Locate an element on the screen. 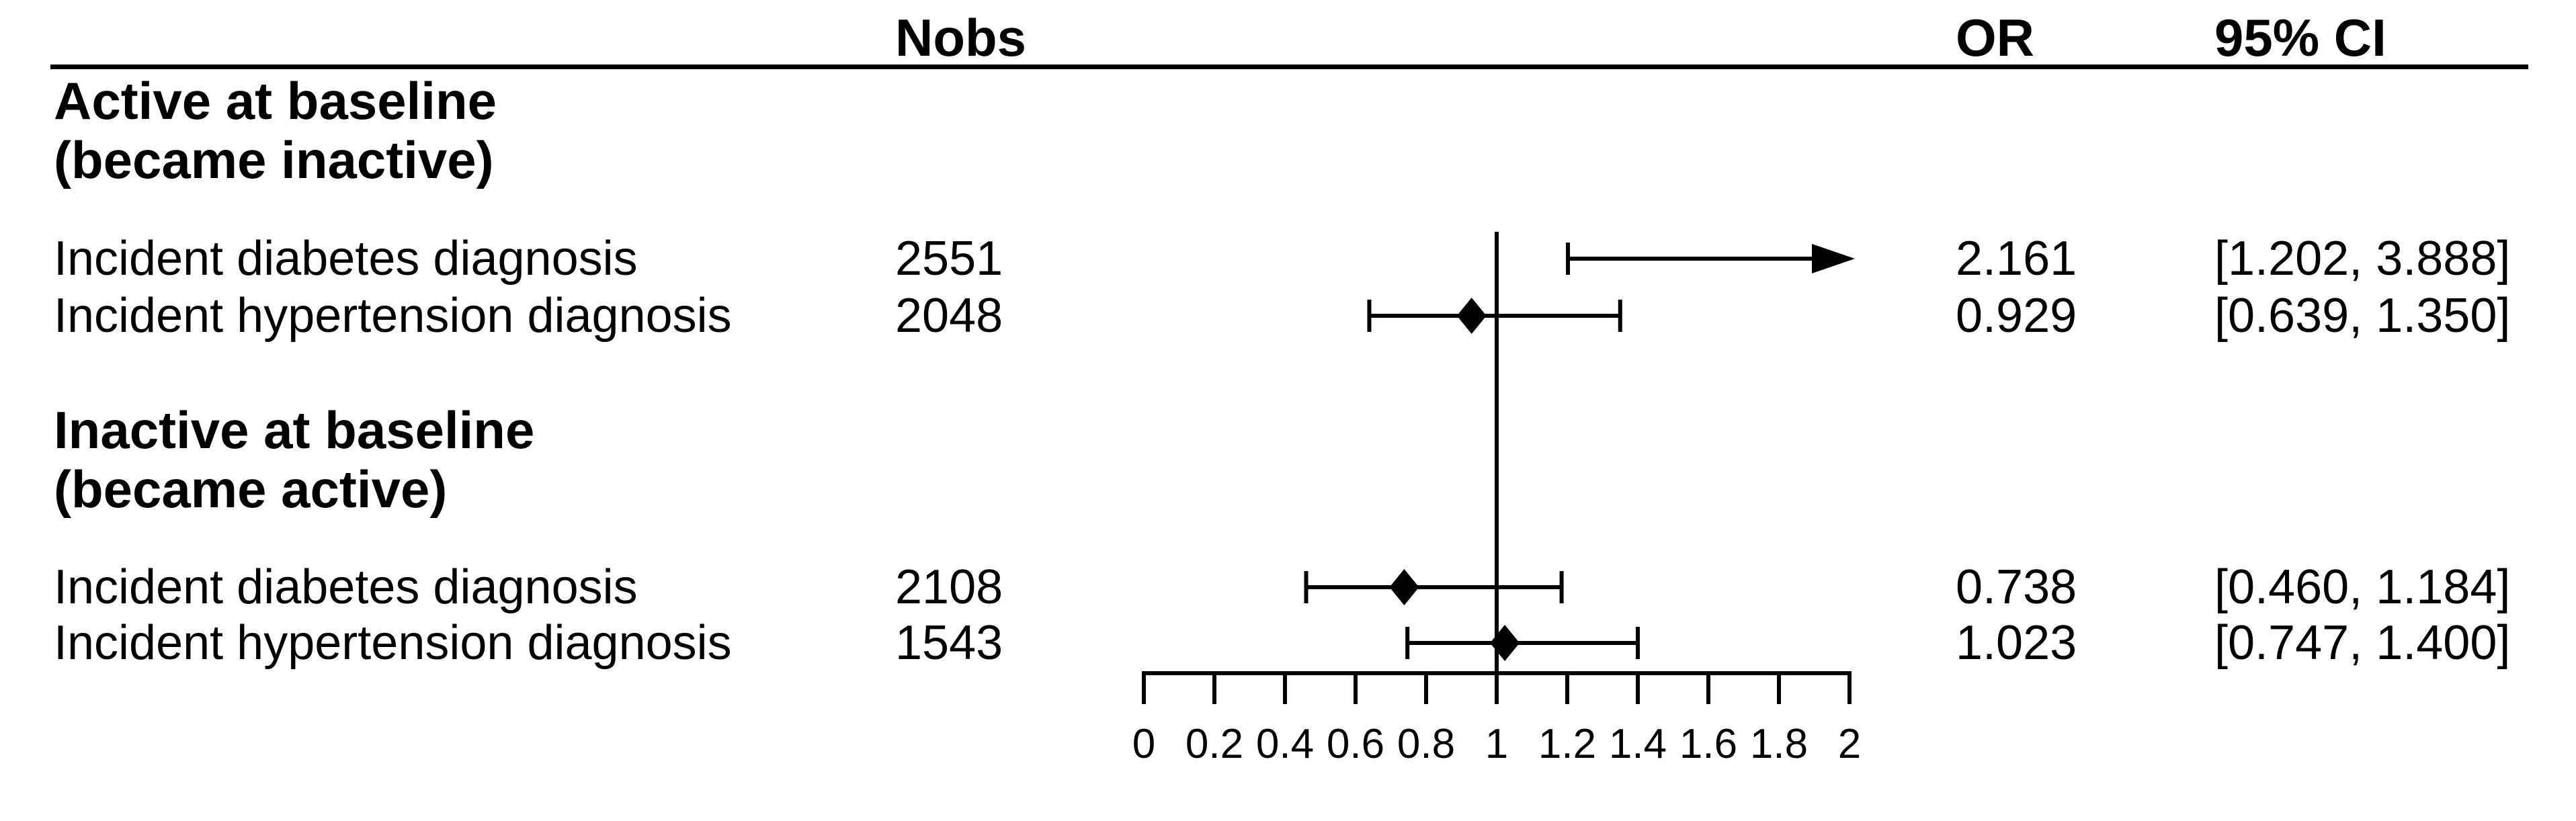 This screenshot has width=2576, height=821. row-nobs: 2551 is located at coordinates (949, 259).